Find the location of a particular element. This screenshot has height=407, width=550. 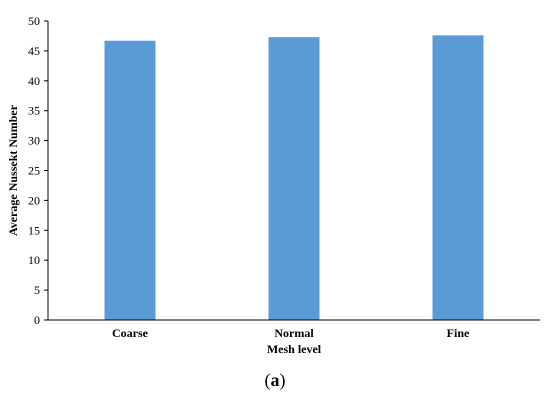

bar-fine is located at coordinates (458, 178).